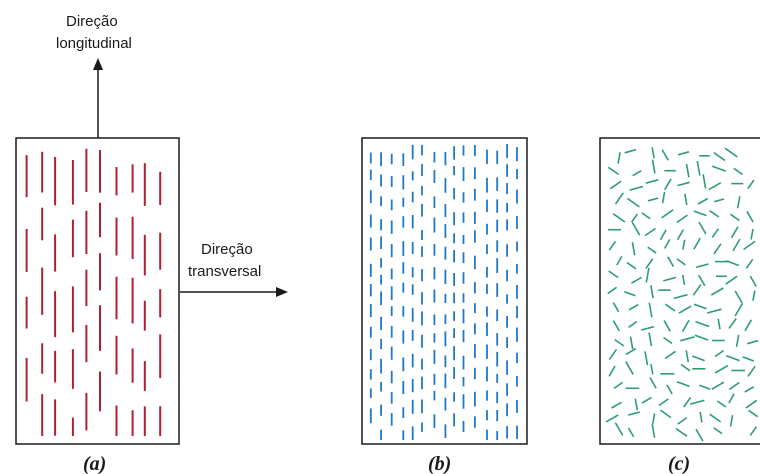  Describe the element at coordinates (92, 21) in the screenshot. I see `longitudinal-label-line1: Direção` at that location.